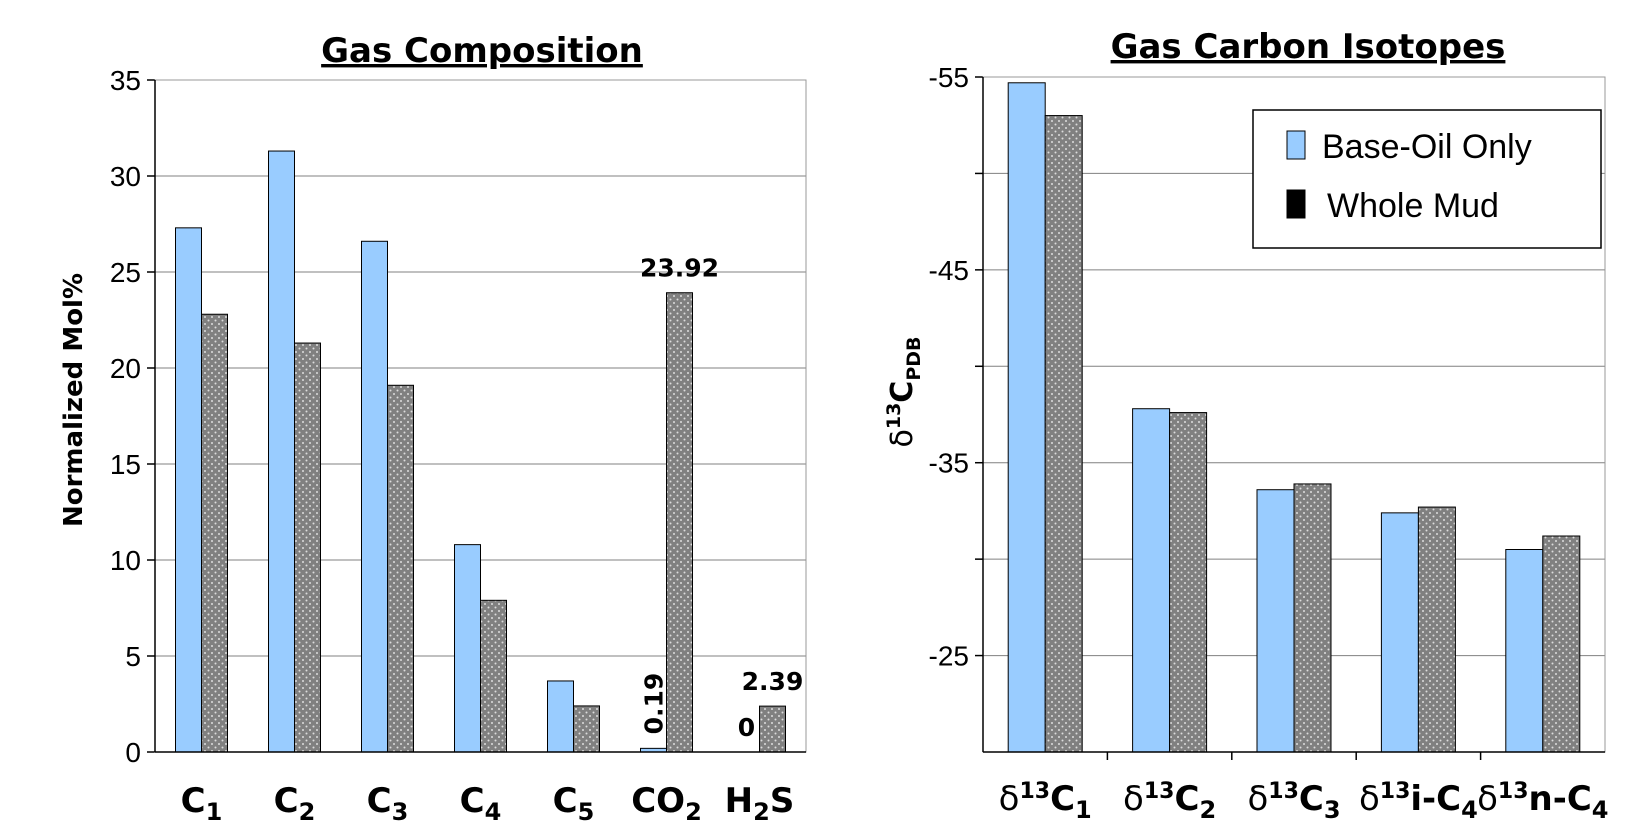 This screenshot has height=823, width=1650. What do you see at coordinates (1435, 799) in the screenshot?
I see `x-category-base: i-C` at bounding box center [1435, 799].